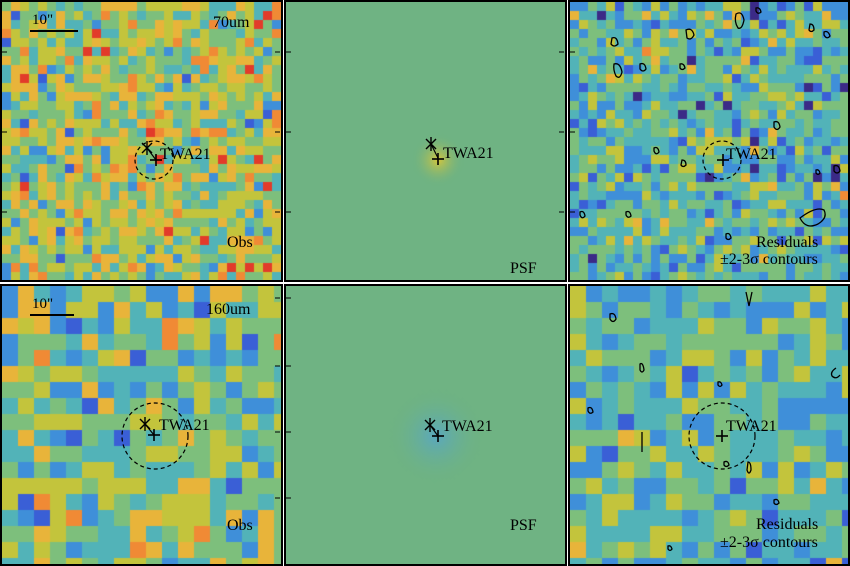 This screenshot has width=850, height=566. I want to click on band-label: 160um, so click(228, 309).